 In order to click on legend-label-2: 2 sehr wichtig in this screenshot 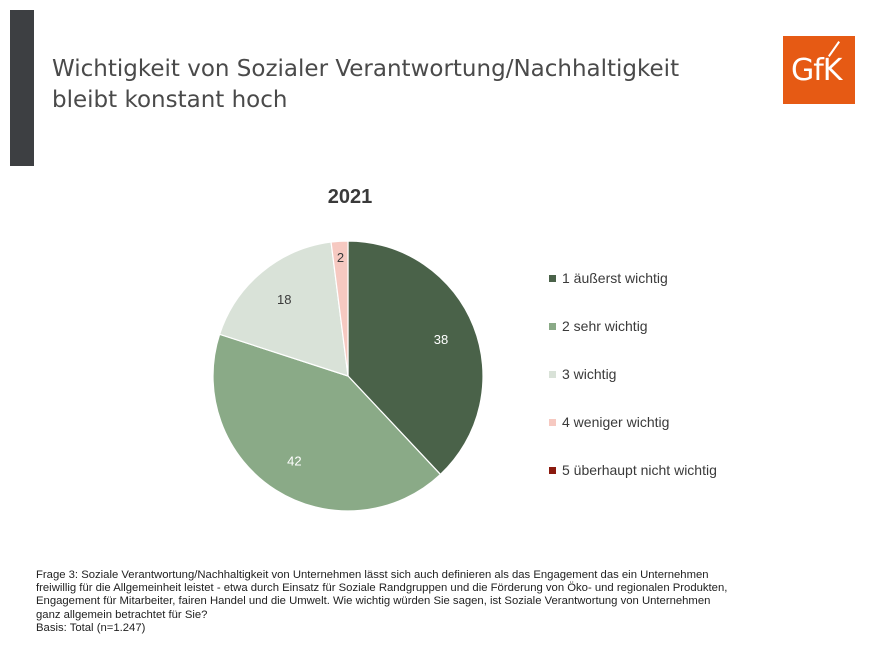, I will do `click(605, 326)`.